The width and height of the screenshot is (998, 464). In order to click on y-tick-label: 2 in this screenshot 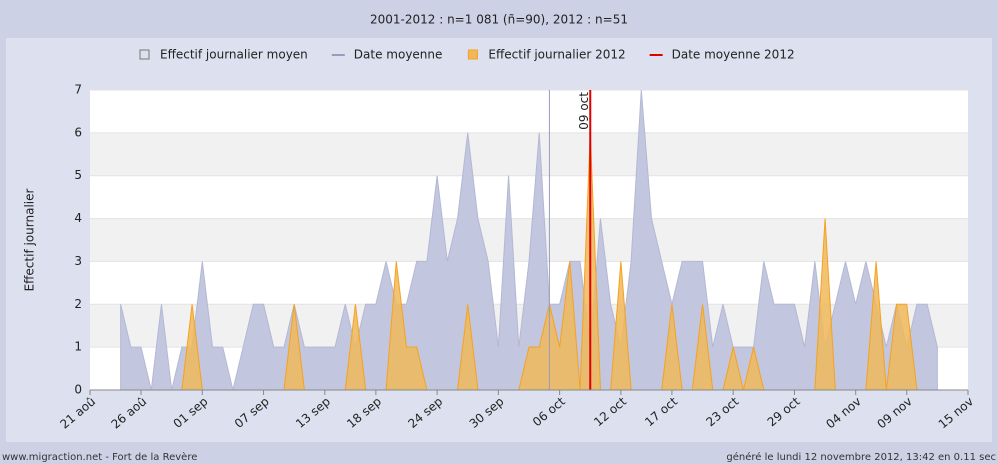, I will do `click(78, 304)`.